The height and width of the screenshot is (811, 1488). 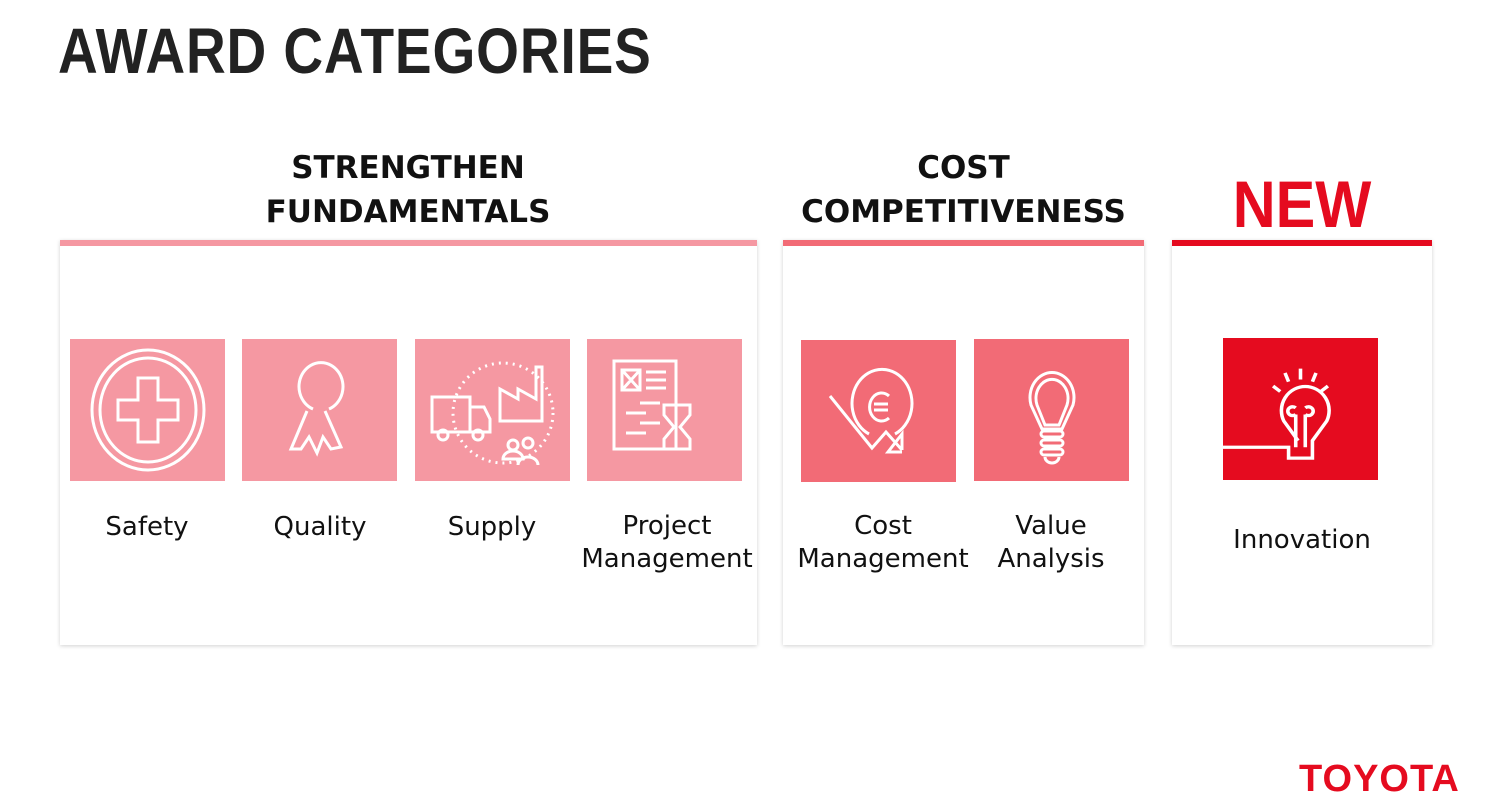 What do you see at coordinates (1302, 540) in the screenshot?
I see `label-innovation: Innovation` at bounding box center [1302, 540].